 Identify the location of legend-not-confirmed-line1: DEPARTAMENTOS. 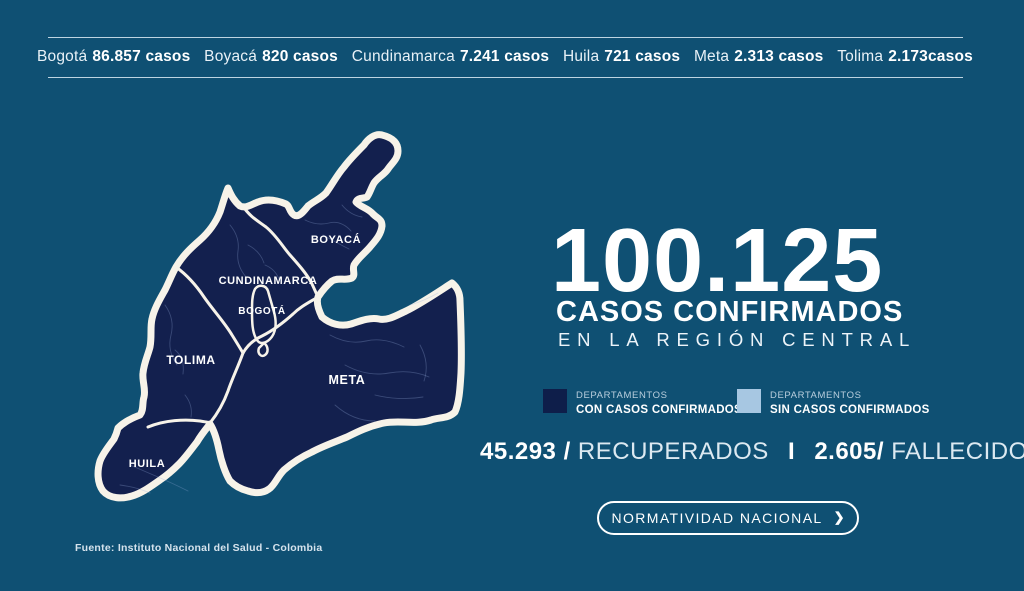
(816, 395).